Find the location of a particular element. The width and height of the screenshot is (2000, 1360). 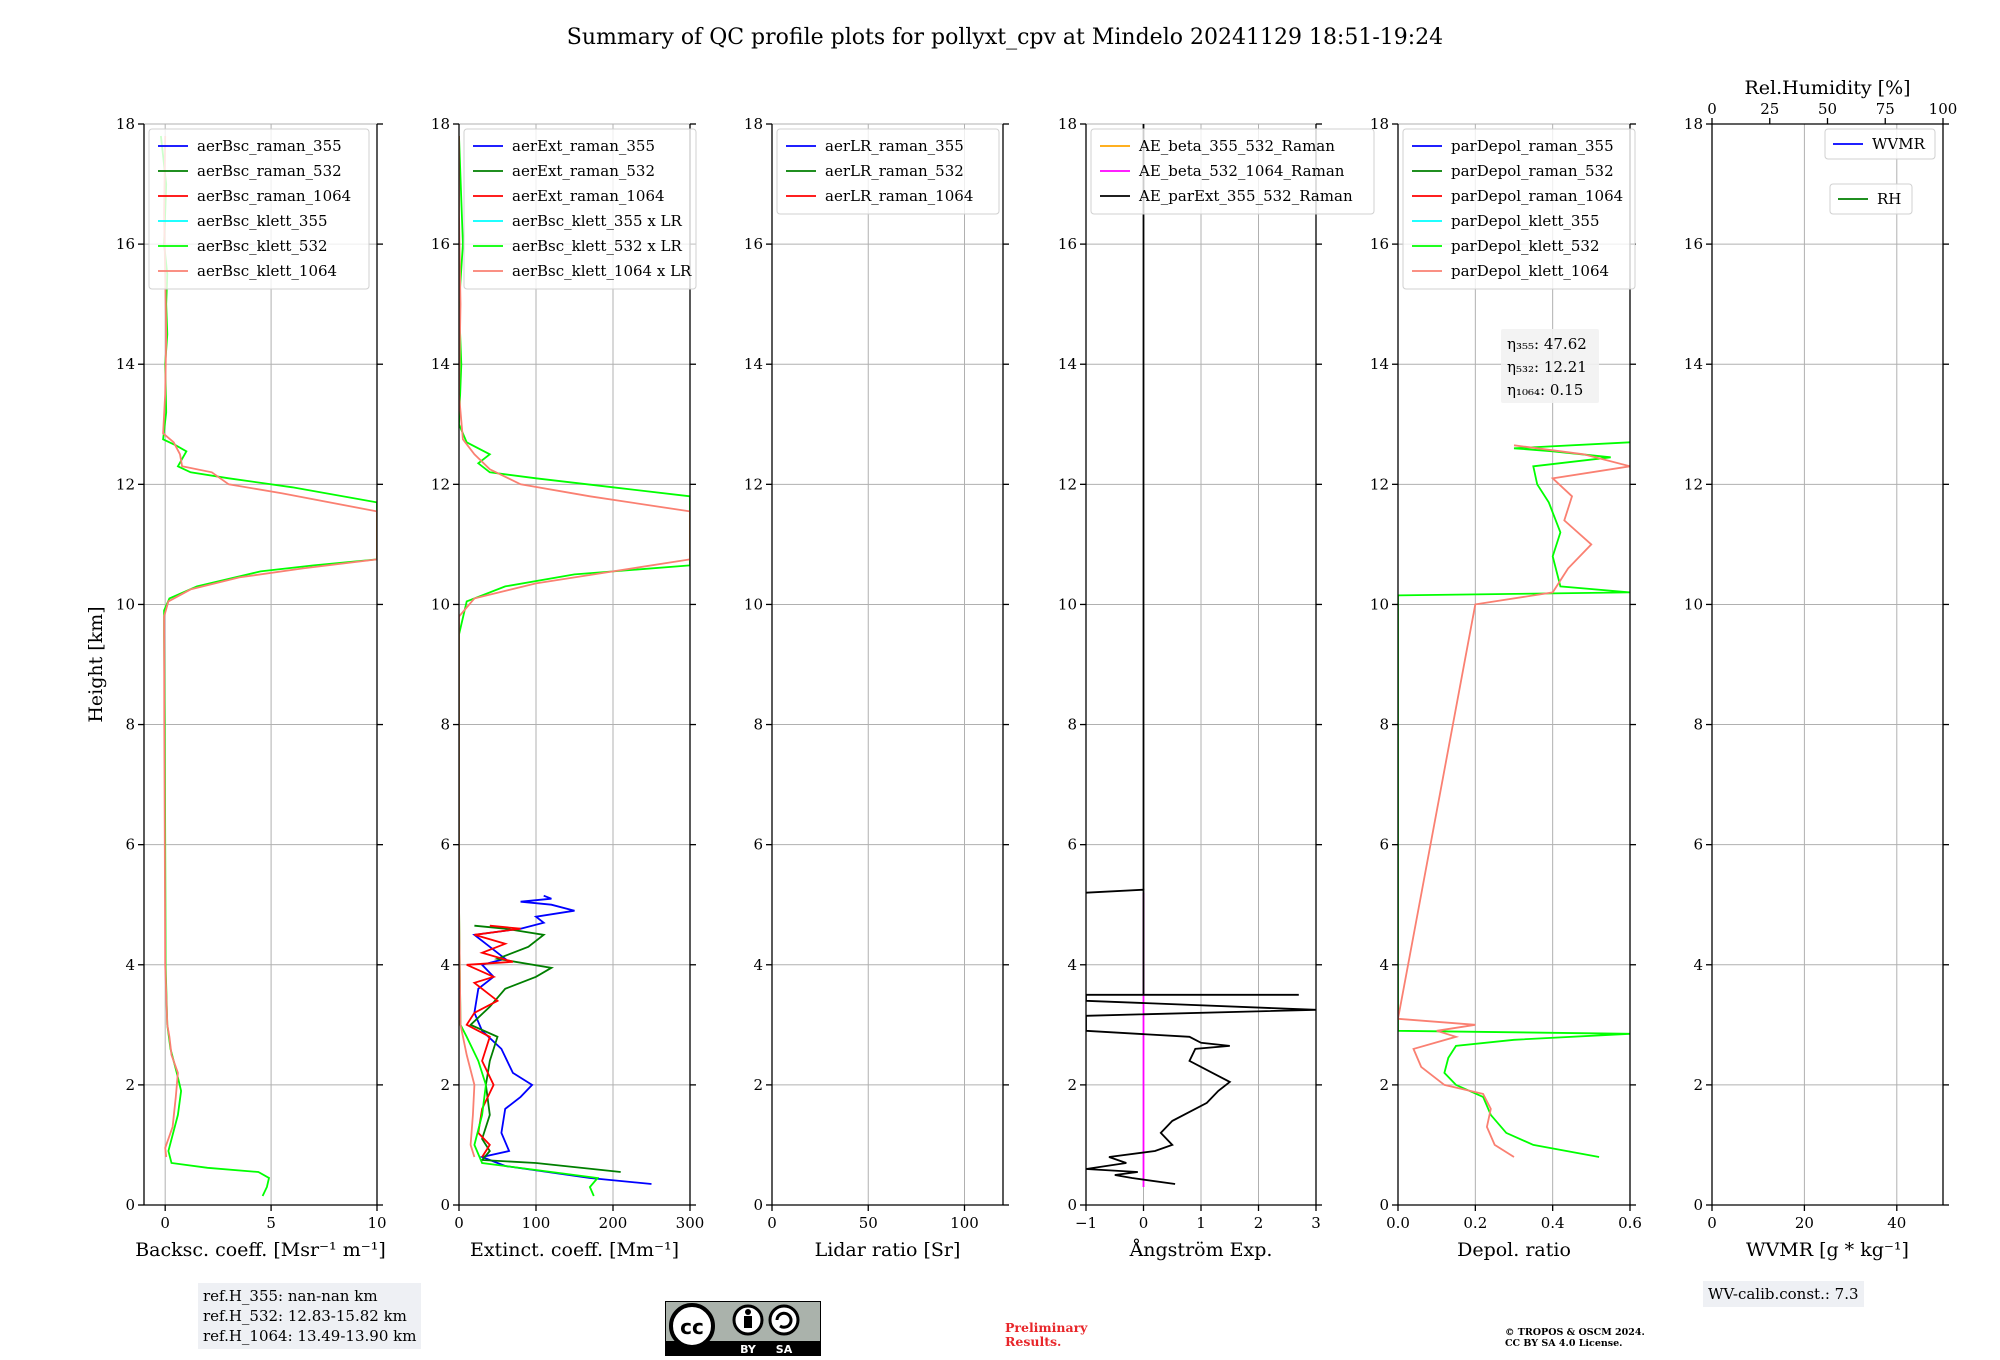

legend-label: aerBsc_raman_532 is located at coordinates (269, 171).